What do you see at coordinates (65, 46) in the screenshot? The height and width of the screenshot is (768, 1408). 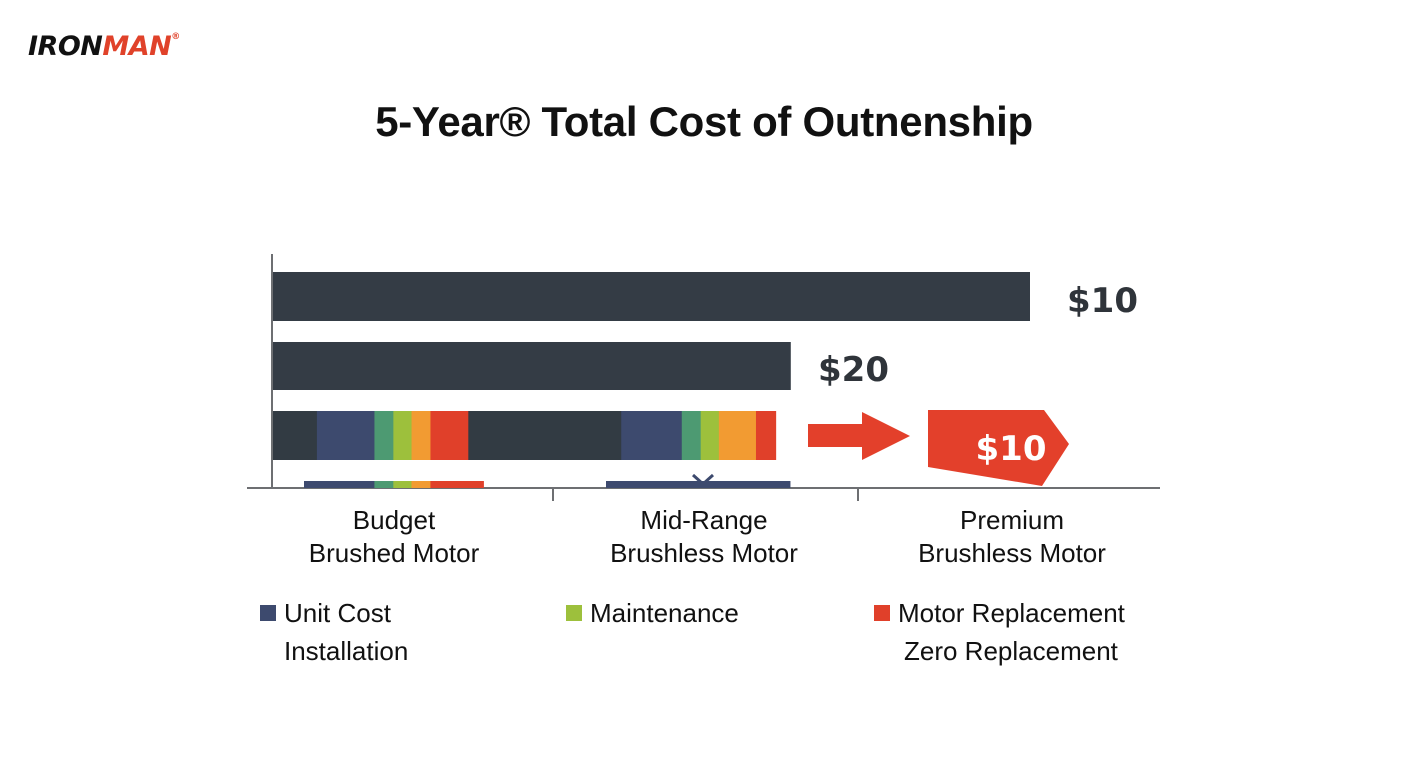 I see `logo-part-iron: IRON` at bounding box center [65, 46].